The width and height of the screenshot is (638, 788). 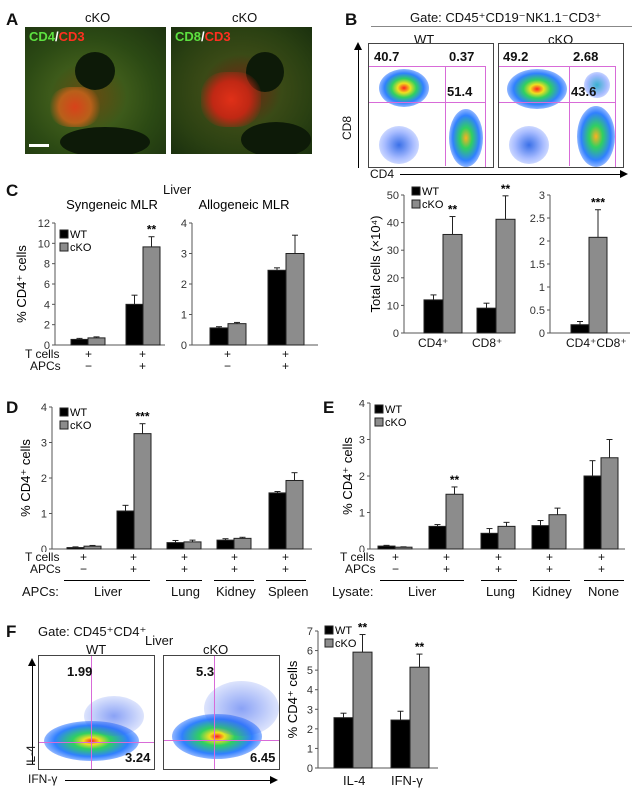 What do you see at coordinates (203, 36) in the screenshot?
I see `stain-label: CD8/CD3` at bounding box center [203, 36].